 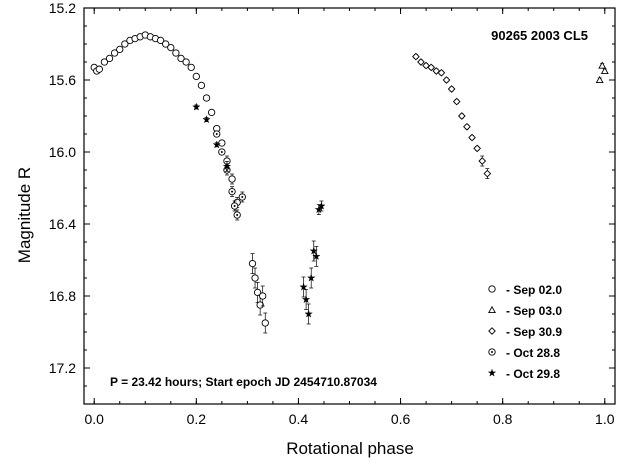 What do you see at coordinates (62, 224) in the screenshot?
I see `y-tick-label: 16.4` at bounding box center [62, 224].